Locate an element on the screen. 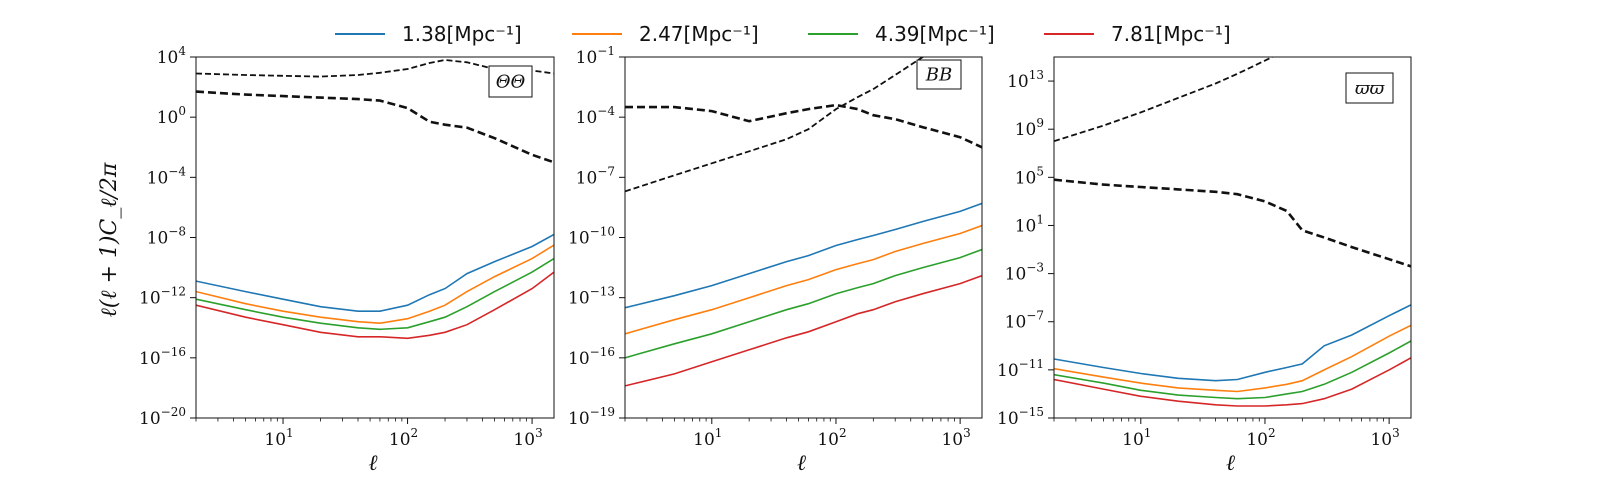  y-tick-label: 10⁹ is located at coordinates (1029, 128).